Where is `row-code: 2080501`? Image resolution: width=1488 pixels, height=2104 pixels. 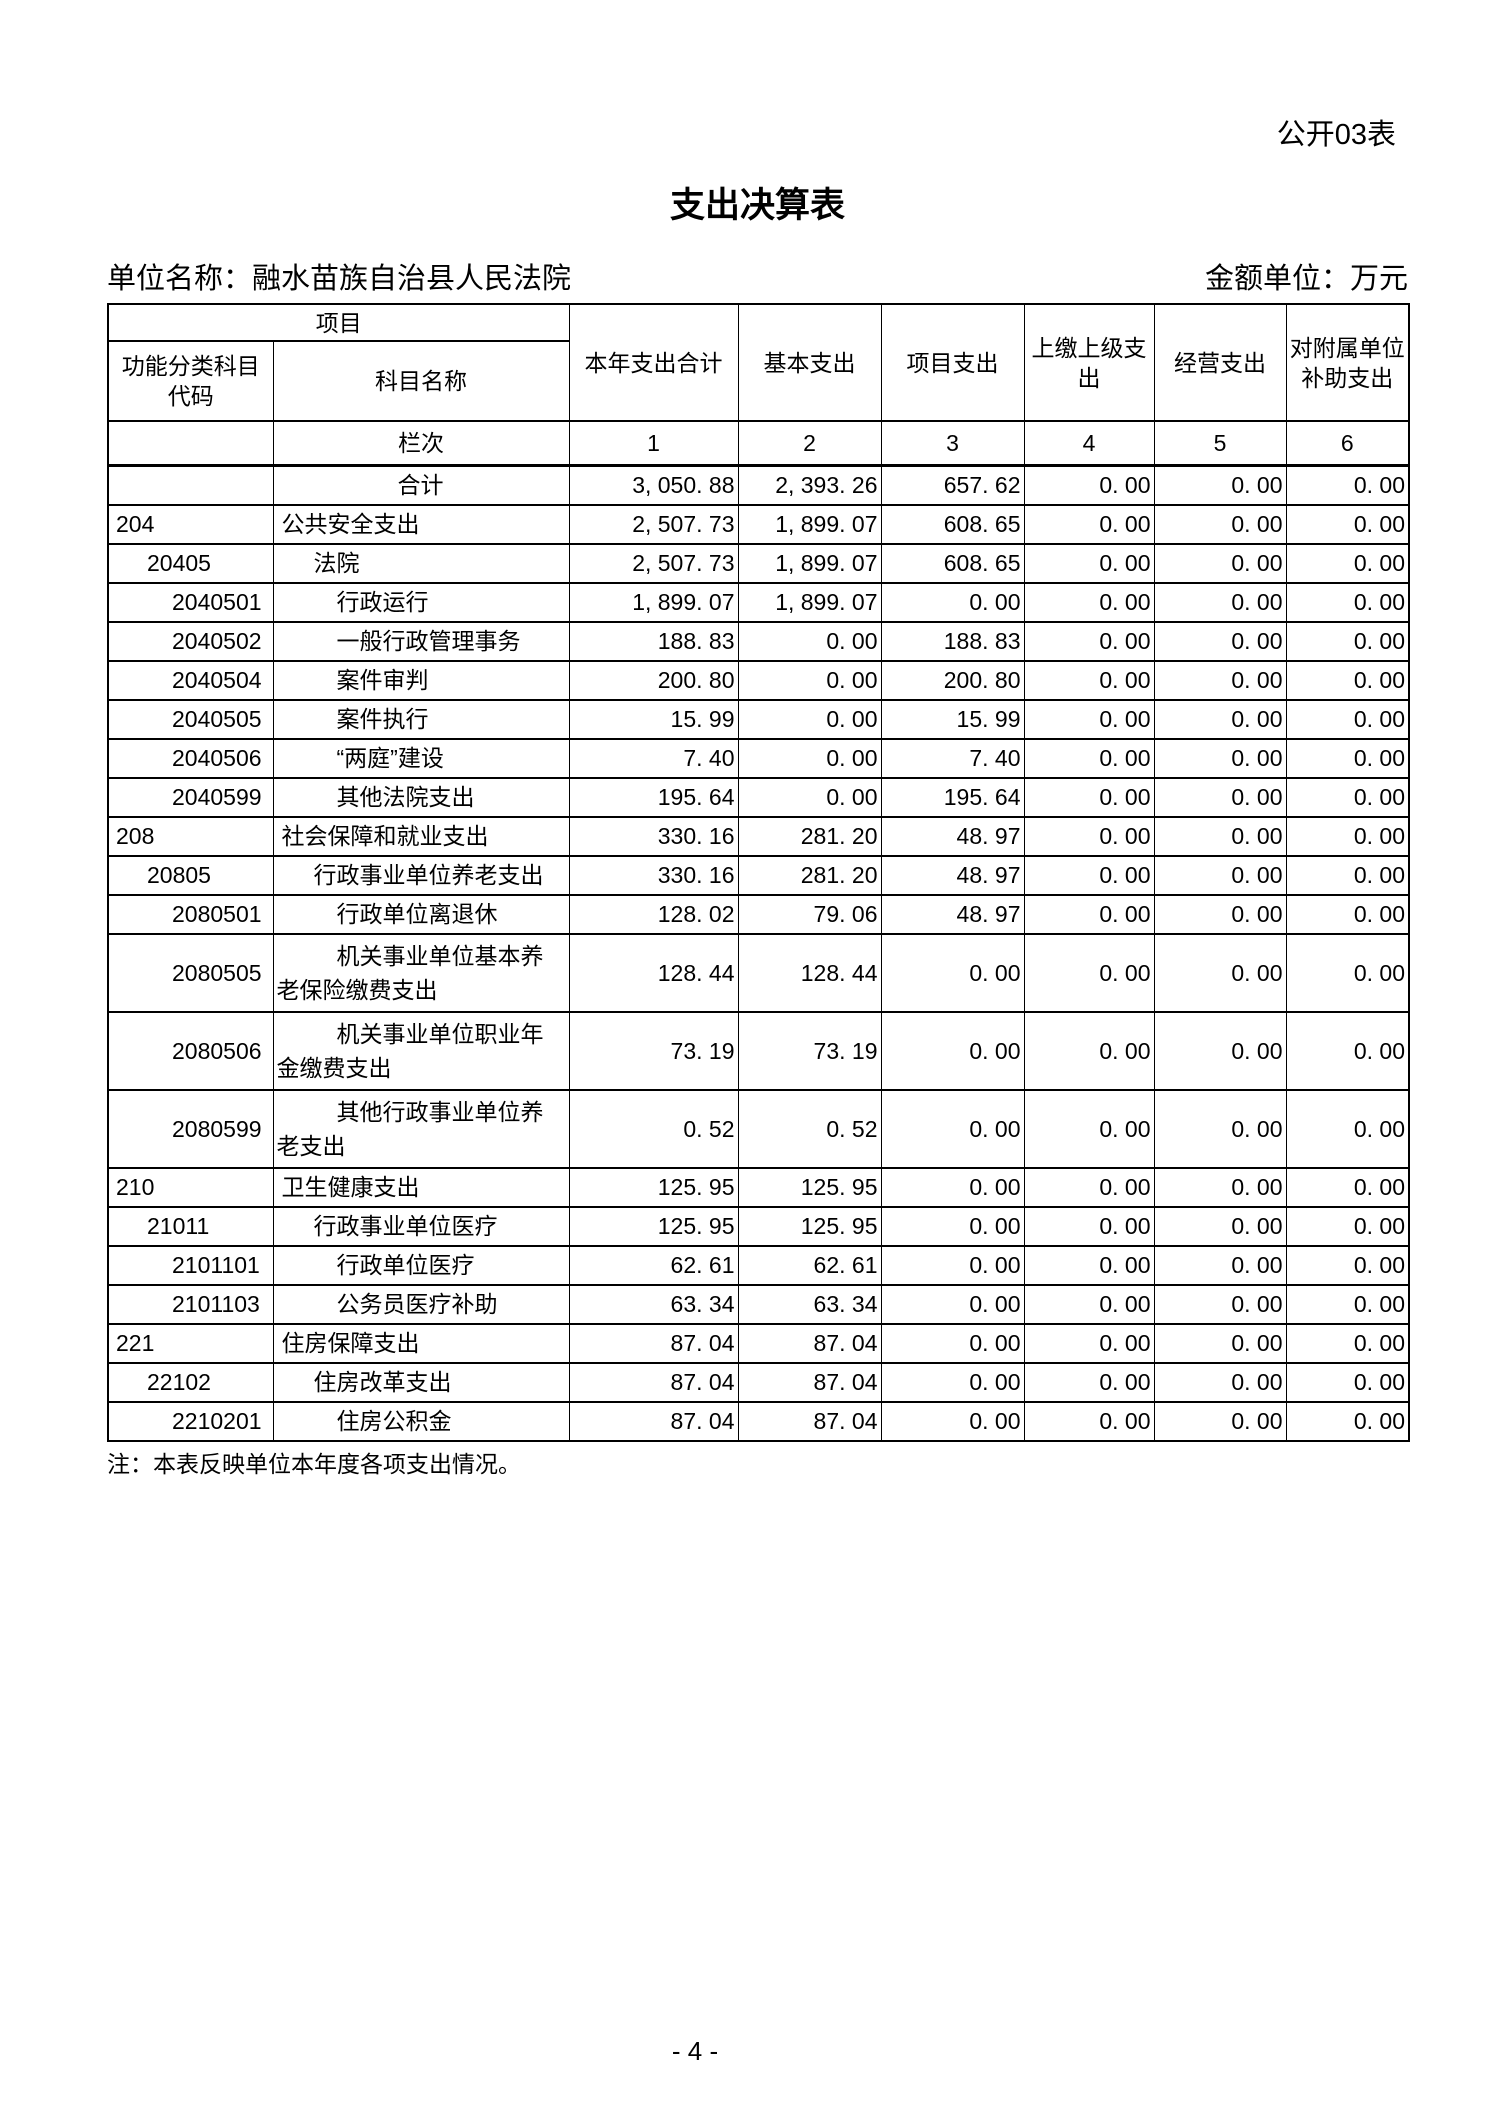
row-code: 2080501 is located at coordinates (190, 914).